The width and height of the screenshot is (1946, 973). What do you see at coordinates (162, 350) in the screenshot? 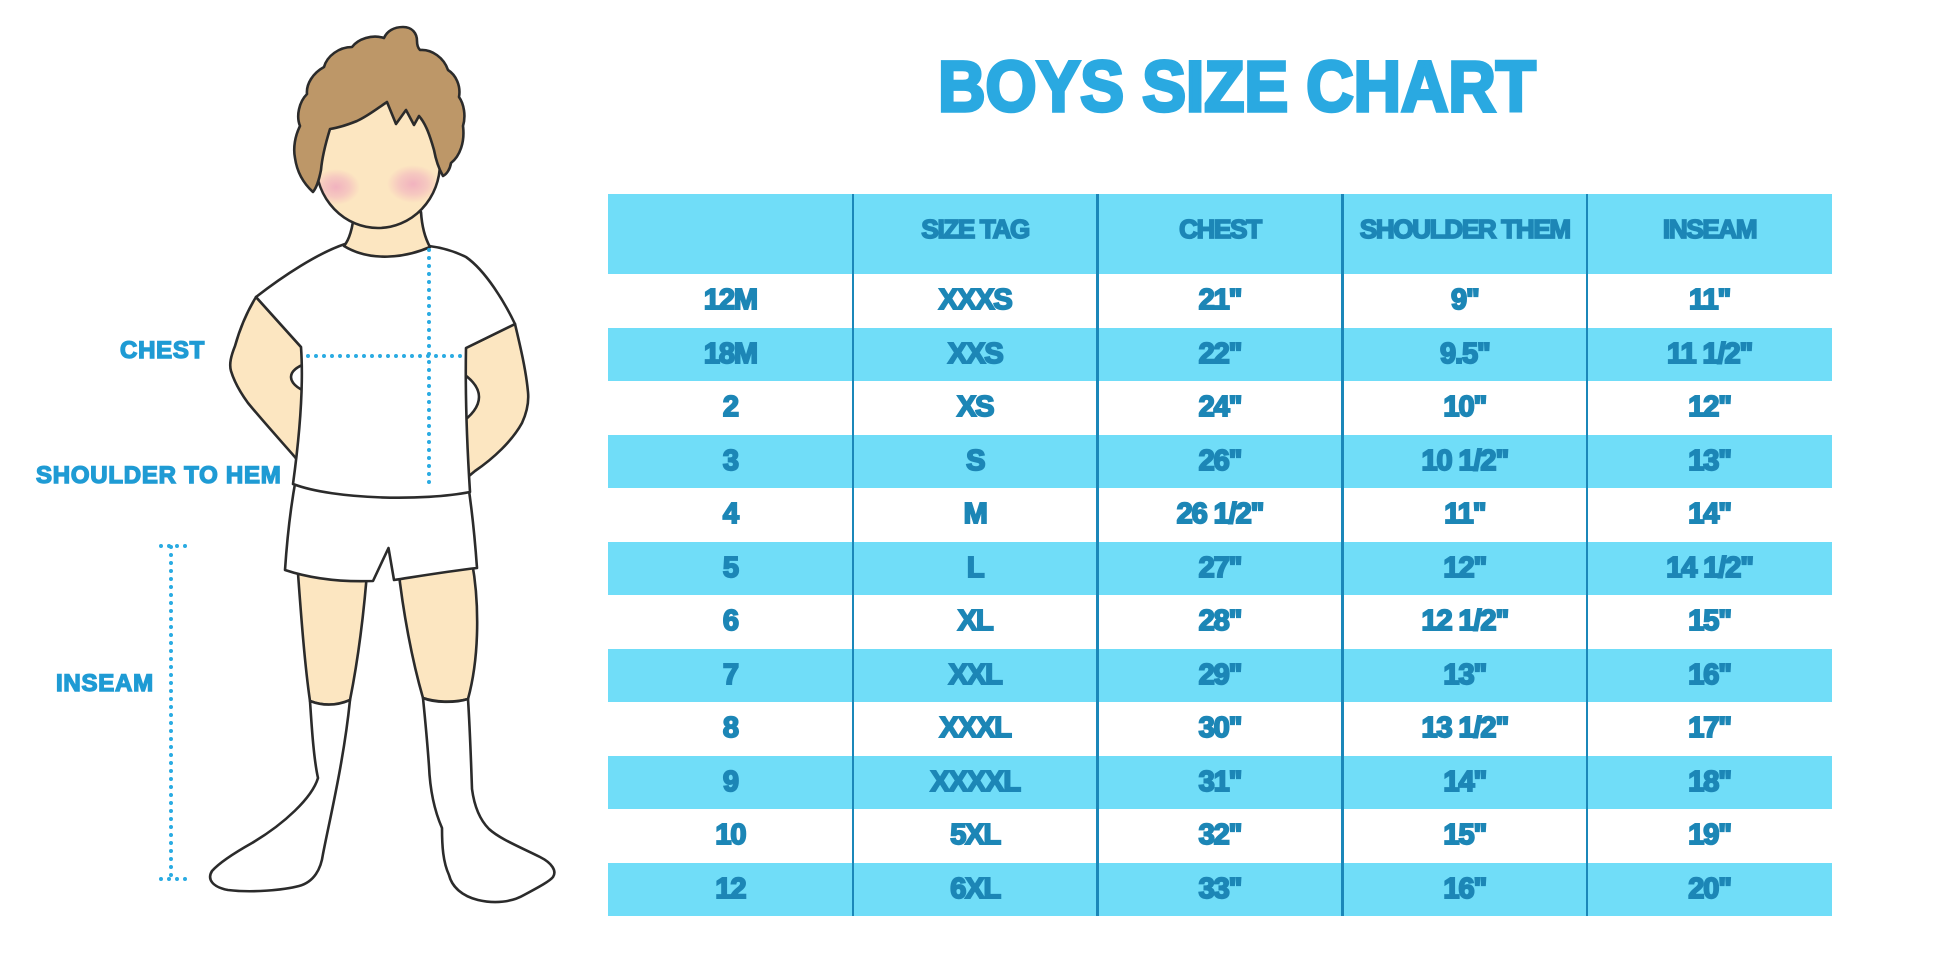
I see `svg-text: CHEST` at bounding box center [162, 350].